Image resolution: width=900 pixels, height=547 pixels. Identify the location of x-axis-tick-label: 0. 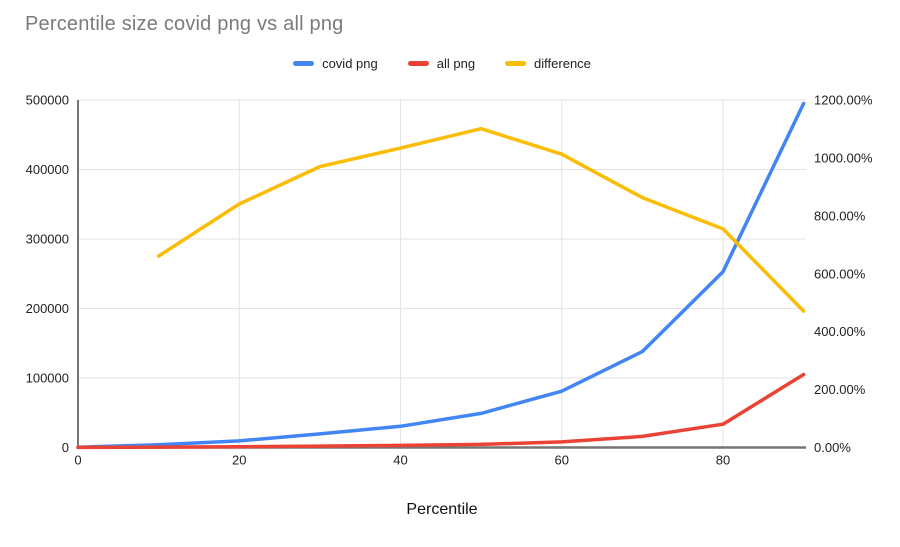
(77, 460).